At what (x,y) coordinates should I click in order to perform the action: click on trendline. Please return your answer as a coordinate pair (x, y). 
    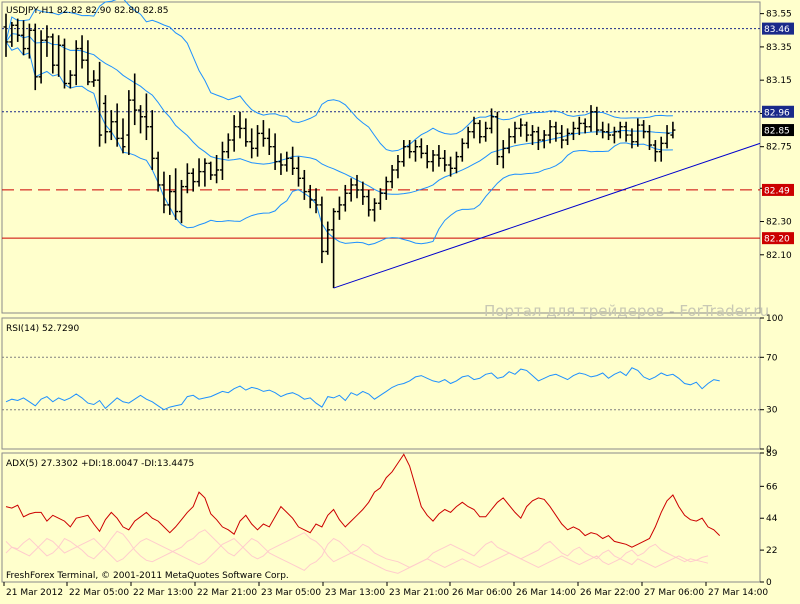
    Looking at the image, I should click on (547, 215).